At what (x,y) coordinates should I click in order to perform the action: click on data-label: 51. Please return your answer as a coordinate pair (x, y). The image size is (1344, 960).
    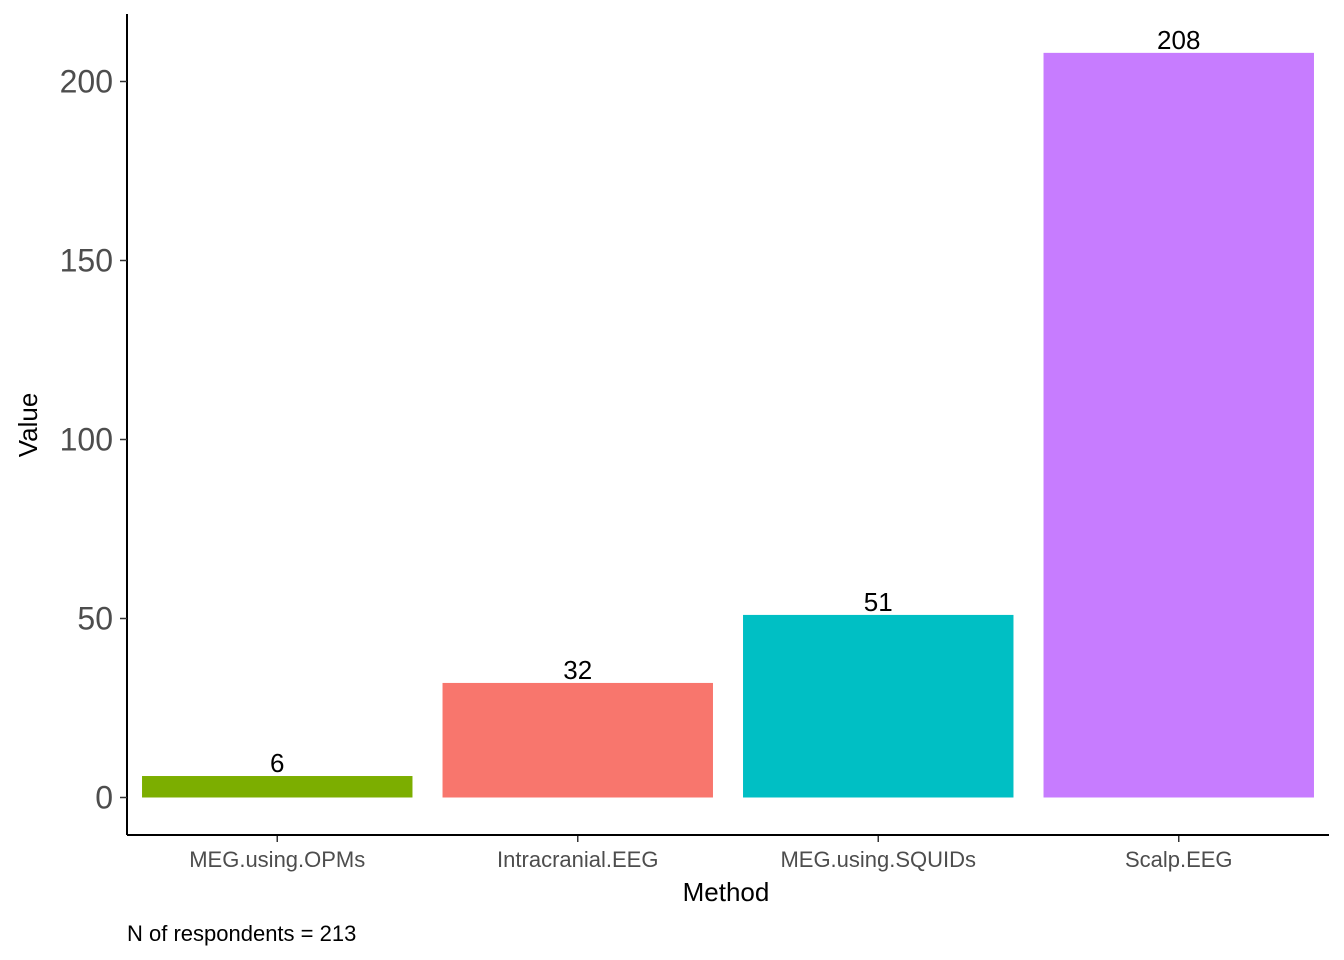
    Looking at the image, I should click on (878, 602).